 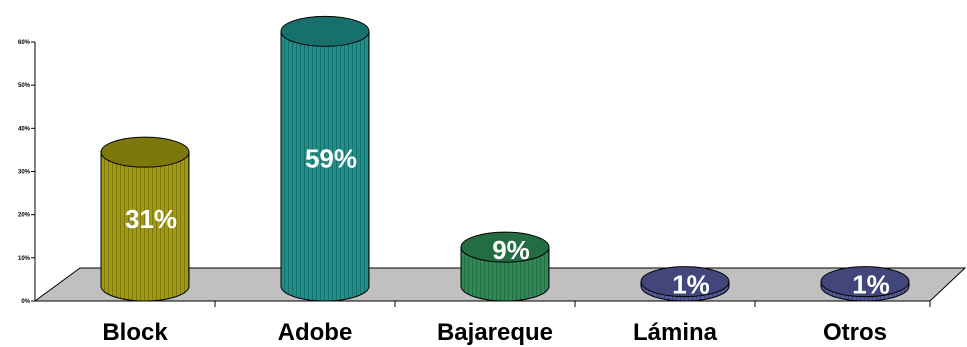 I want to click on bar-lámina, so click(x=685, y=284).